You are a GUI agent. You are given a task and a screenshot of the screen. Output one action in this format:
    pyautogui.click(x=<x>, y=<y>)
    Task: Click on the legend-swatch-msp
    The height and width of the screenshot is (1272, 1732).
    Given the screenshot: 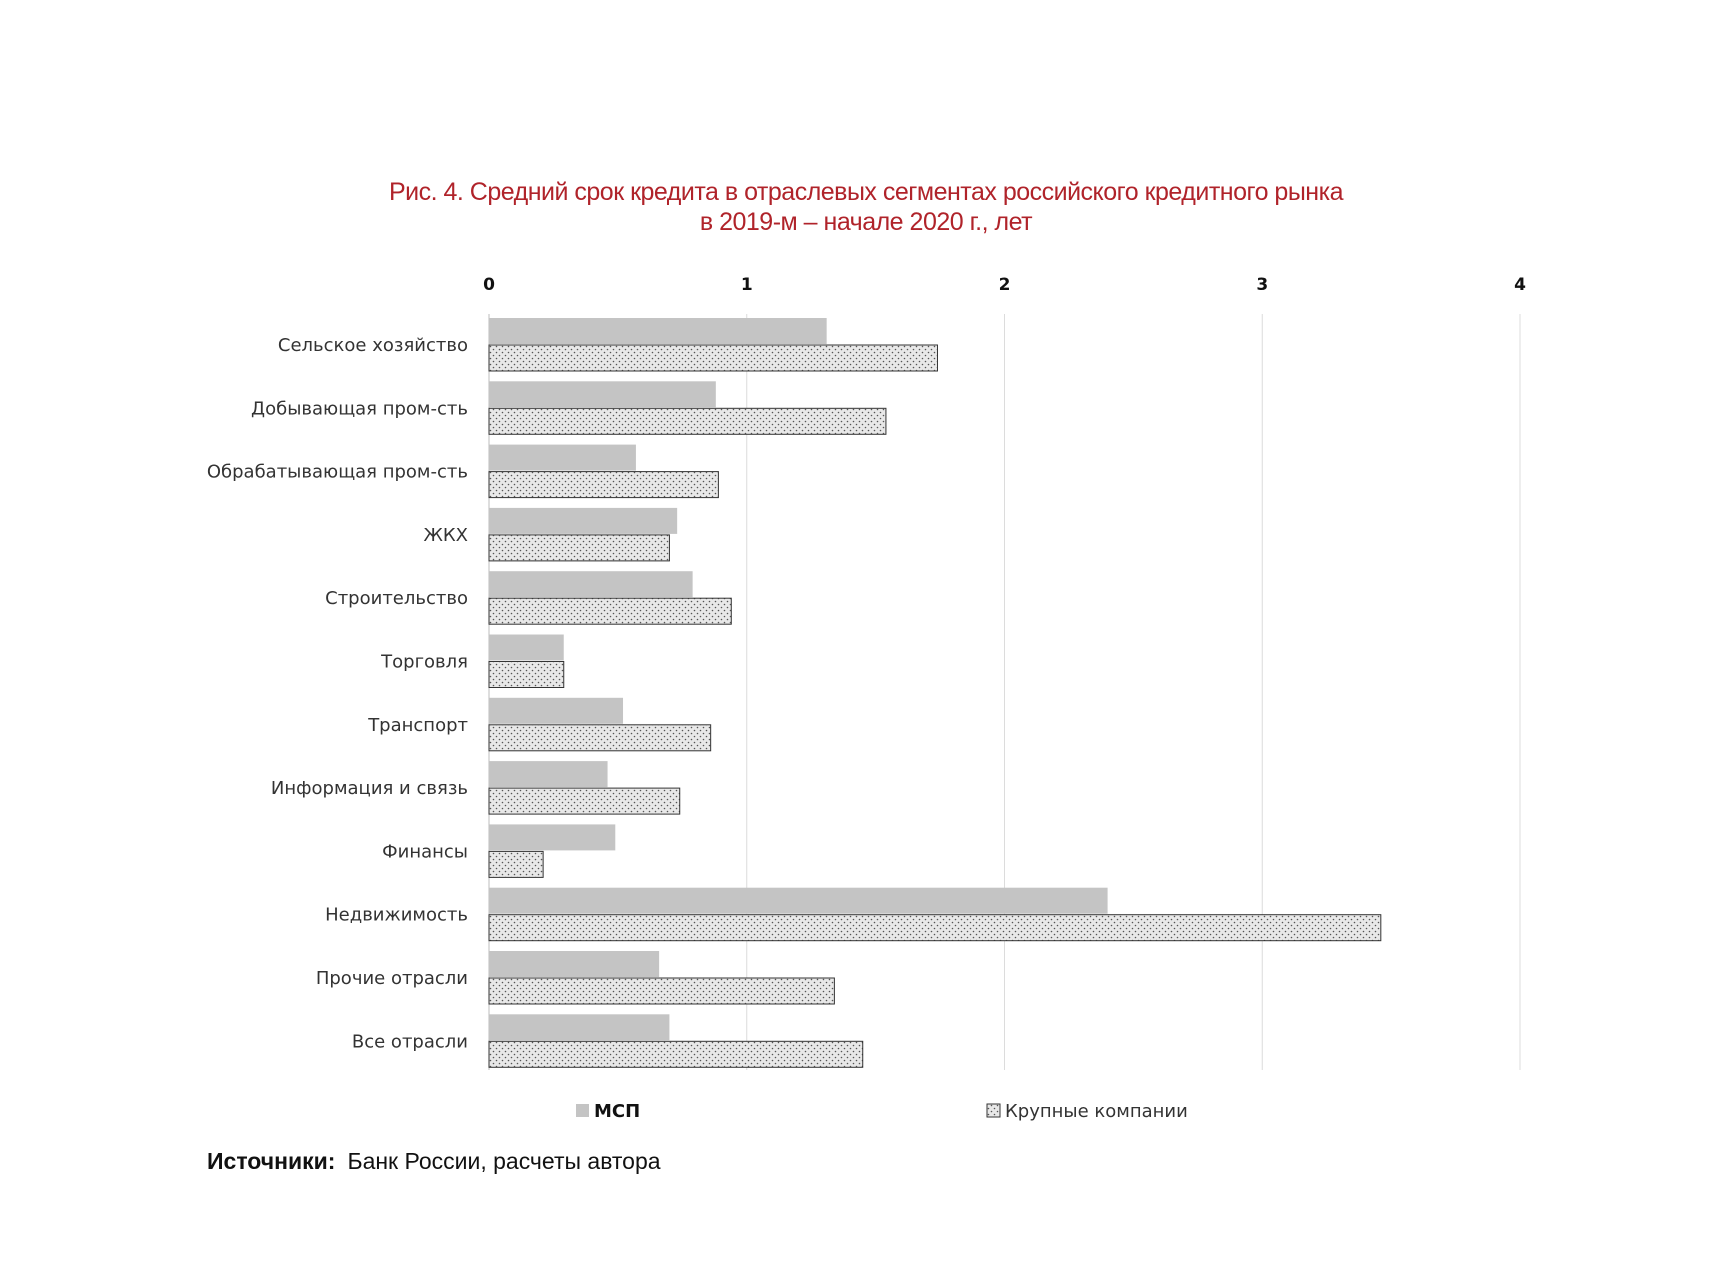 What is the action you would take?
    pyautogui.click(x=582, y=1110)
    